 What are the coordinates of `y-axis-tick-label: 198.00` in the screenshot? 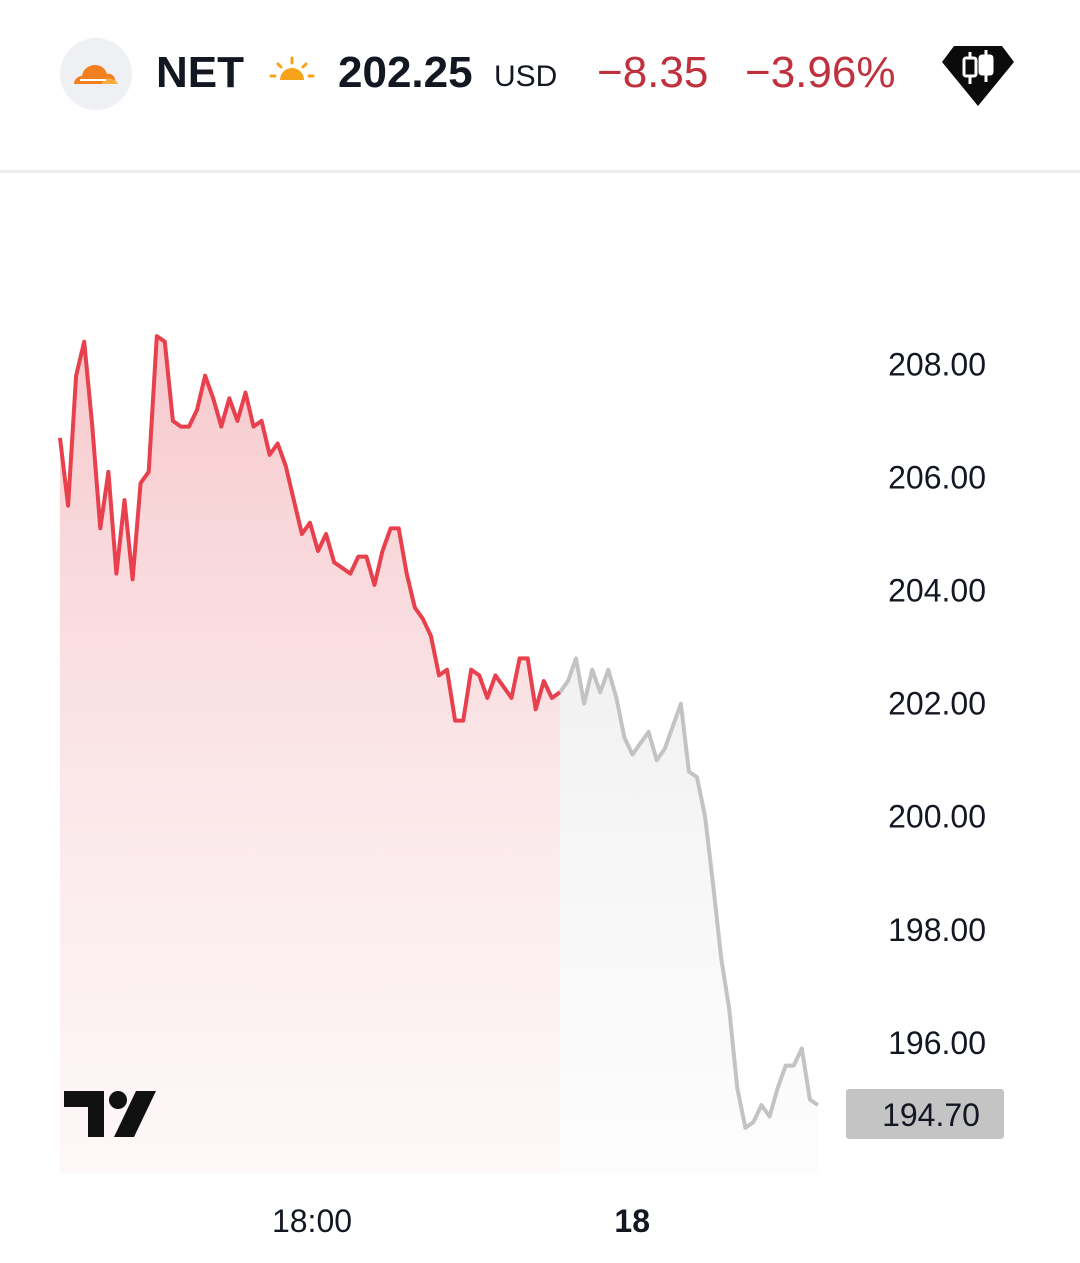 It's located at (937, 930).